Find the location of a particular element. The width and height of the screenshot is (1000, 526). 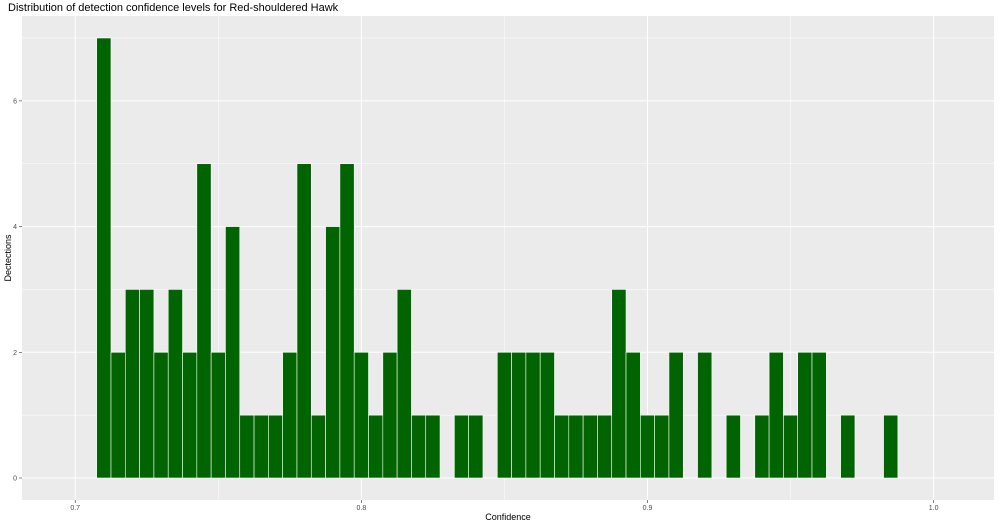

y-tick-label: 2 is located at coordinates (15, 353).